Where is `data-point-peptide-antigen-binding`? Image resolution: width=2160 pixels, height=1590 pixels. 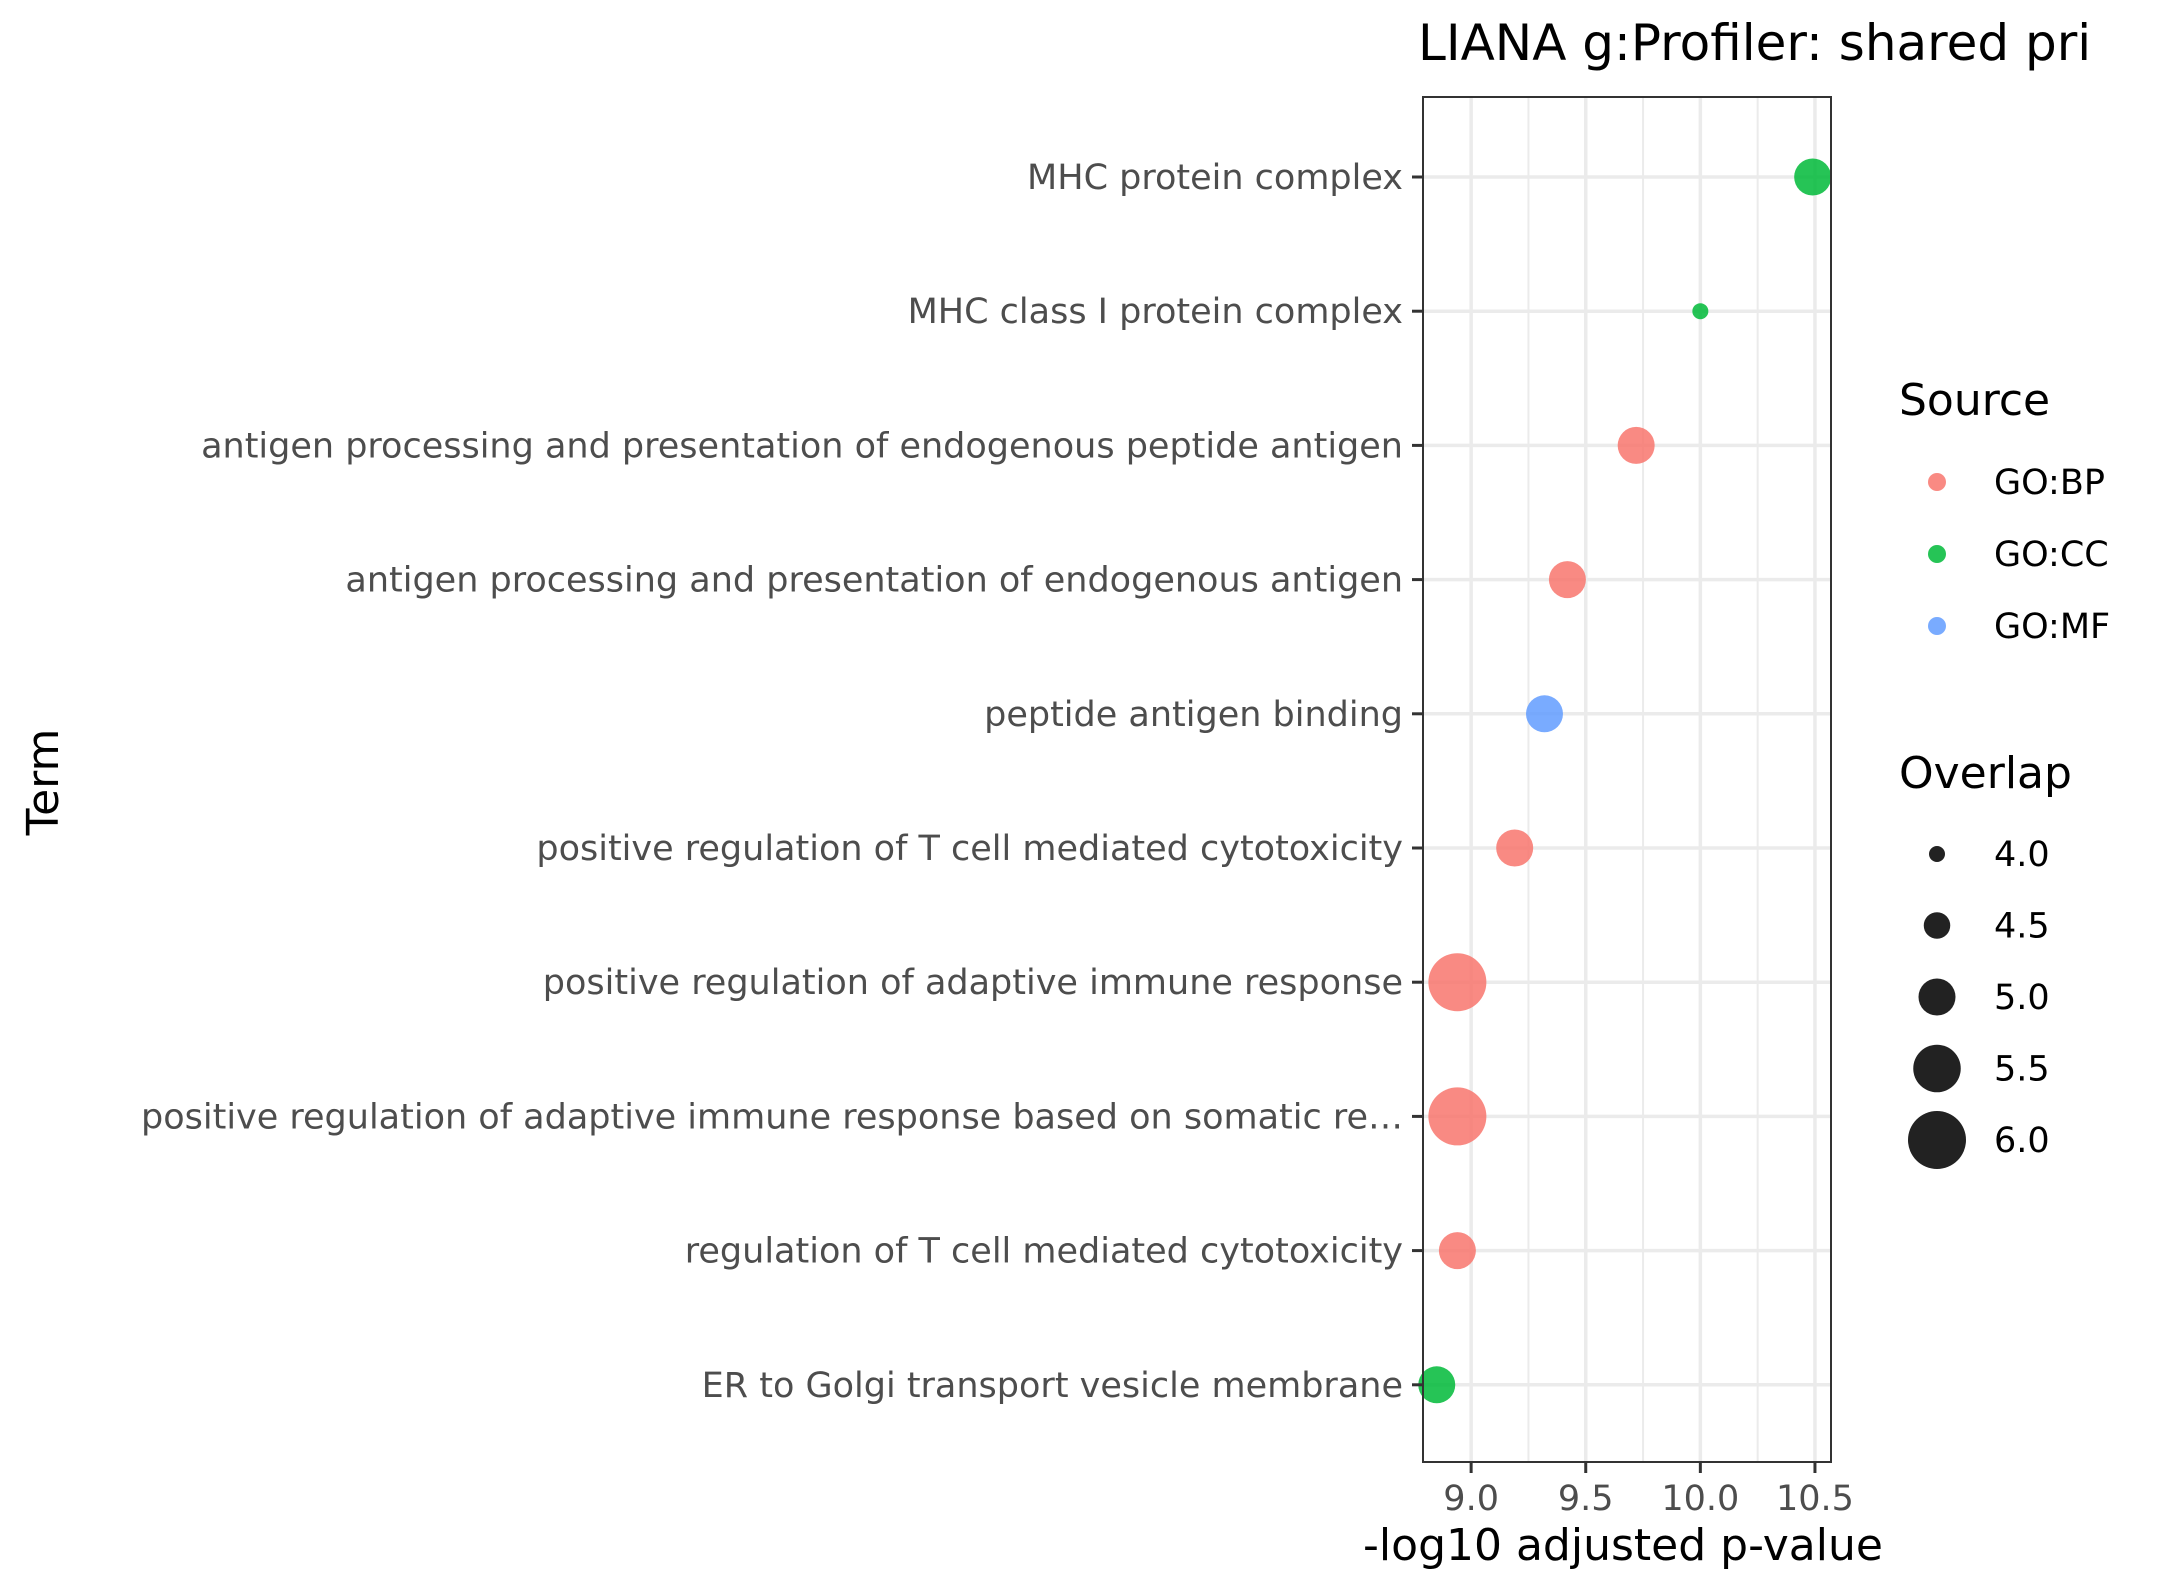
data-point-peptide-antigen-binding is located at coordinates (1544, 714).